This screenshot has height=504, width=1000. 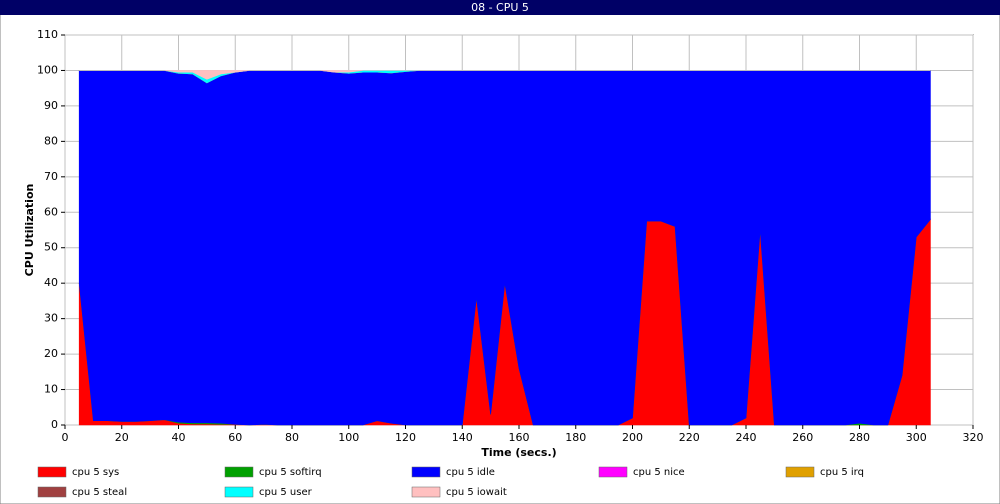 I want to click on legend-label: cpu 5 nice, so click(x=659, y=472).